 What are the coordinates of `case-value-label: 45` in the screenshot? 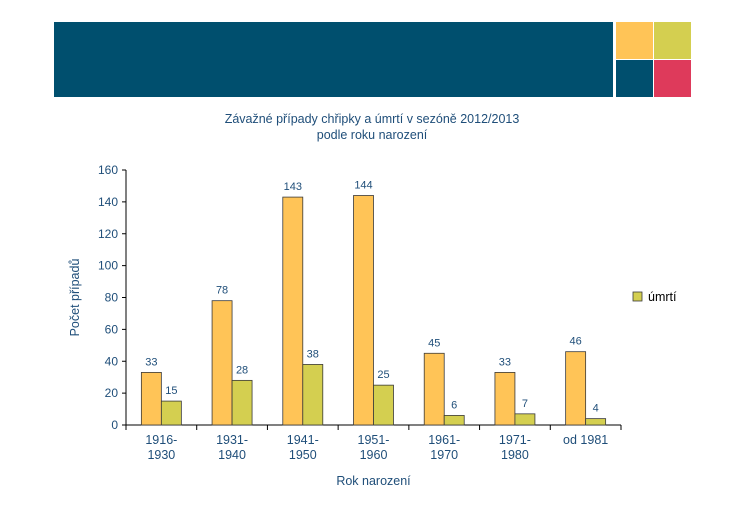 It's located at (434, 343).